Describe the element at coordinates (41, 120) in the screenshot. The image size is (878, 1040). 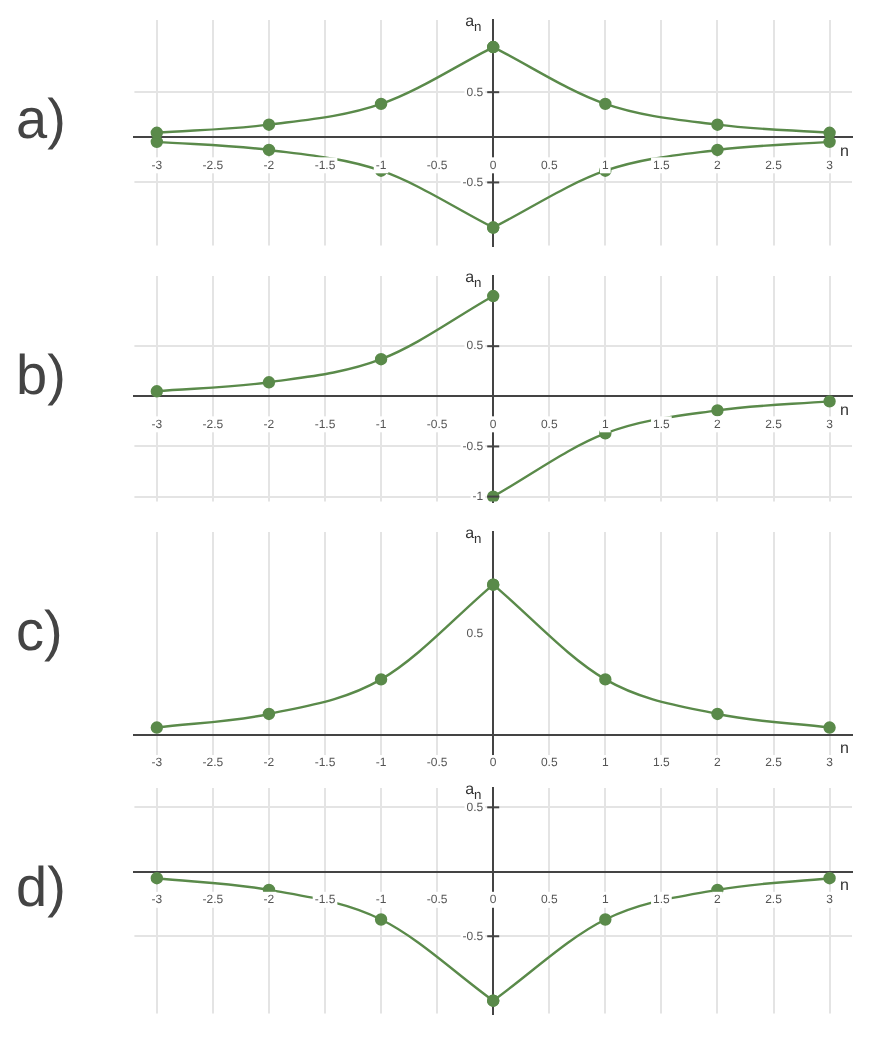
I see `text: a)` at that location.